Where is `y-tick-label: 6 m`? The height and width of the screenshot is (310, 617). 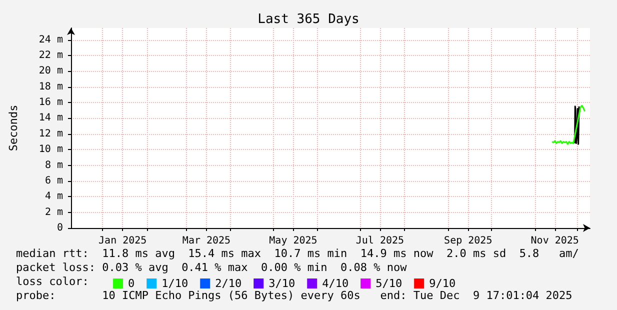
y-tick-label: 6 m is located at coordinates (53, 180).